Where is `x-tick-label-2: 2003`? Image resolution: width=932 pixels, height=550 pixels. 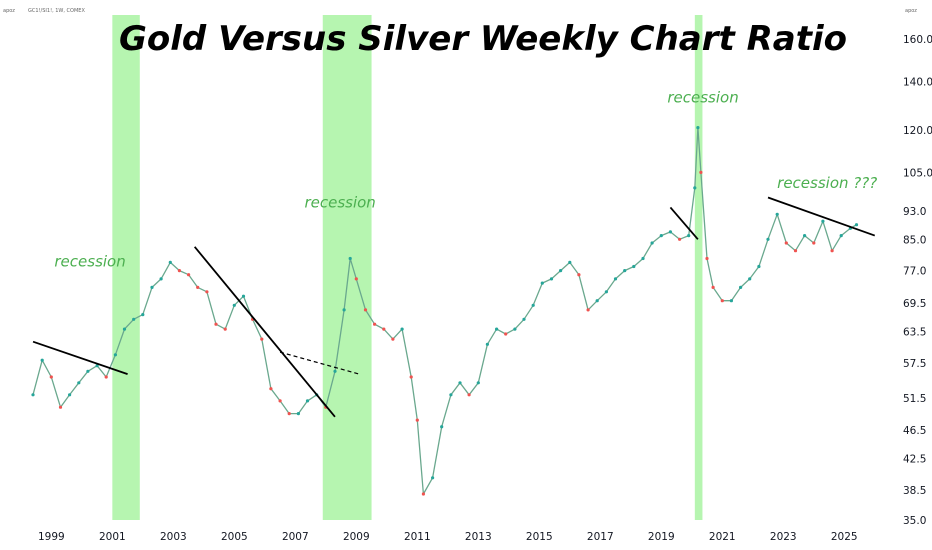 x-tick-label-2: 2003 is located at coordinates (173, 537).